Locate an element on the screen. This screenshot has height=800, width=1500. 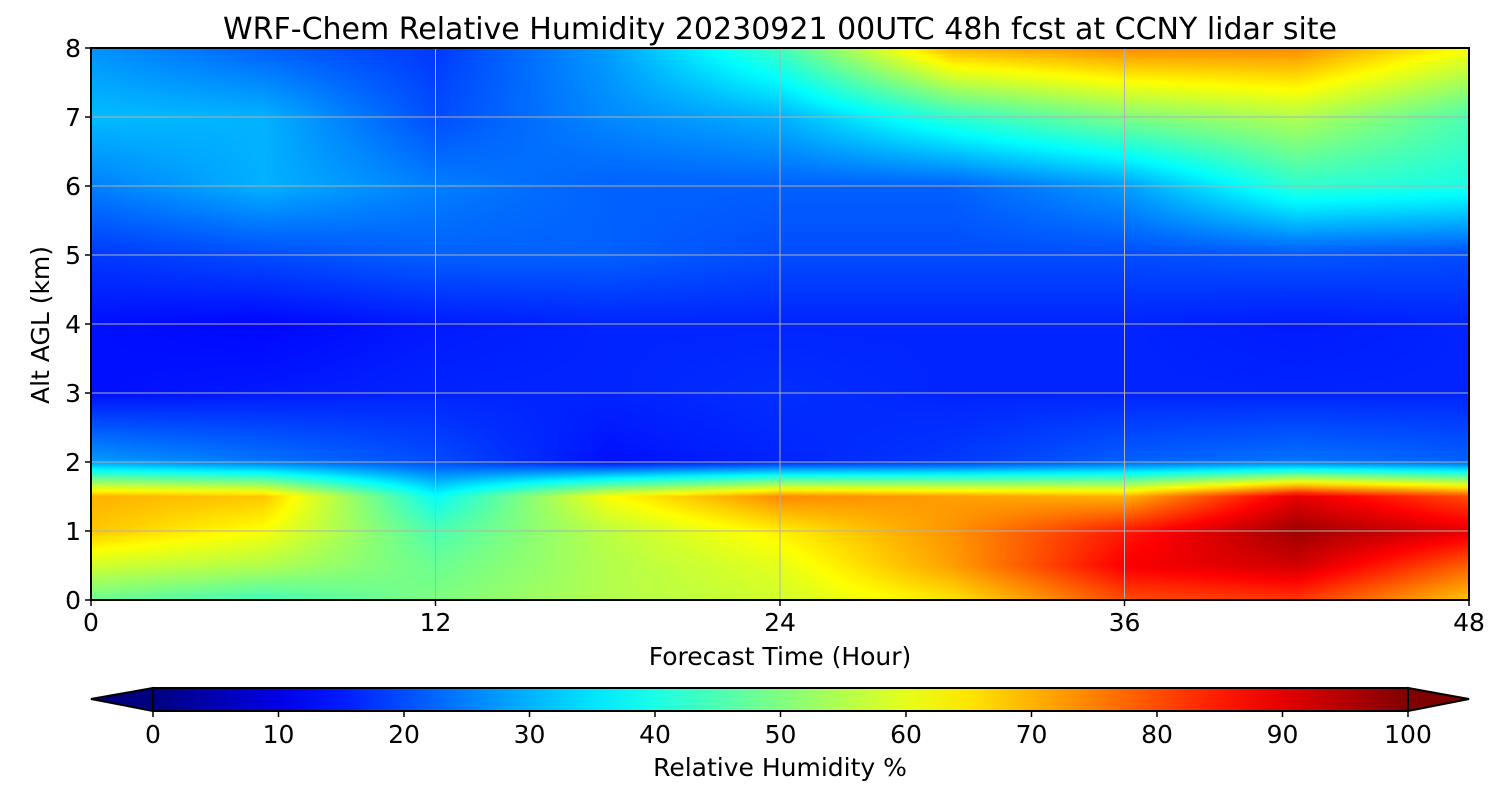
colorbar-tick-label: 80 is located at coordinates (1157, 734).